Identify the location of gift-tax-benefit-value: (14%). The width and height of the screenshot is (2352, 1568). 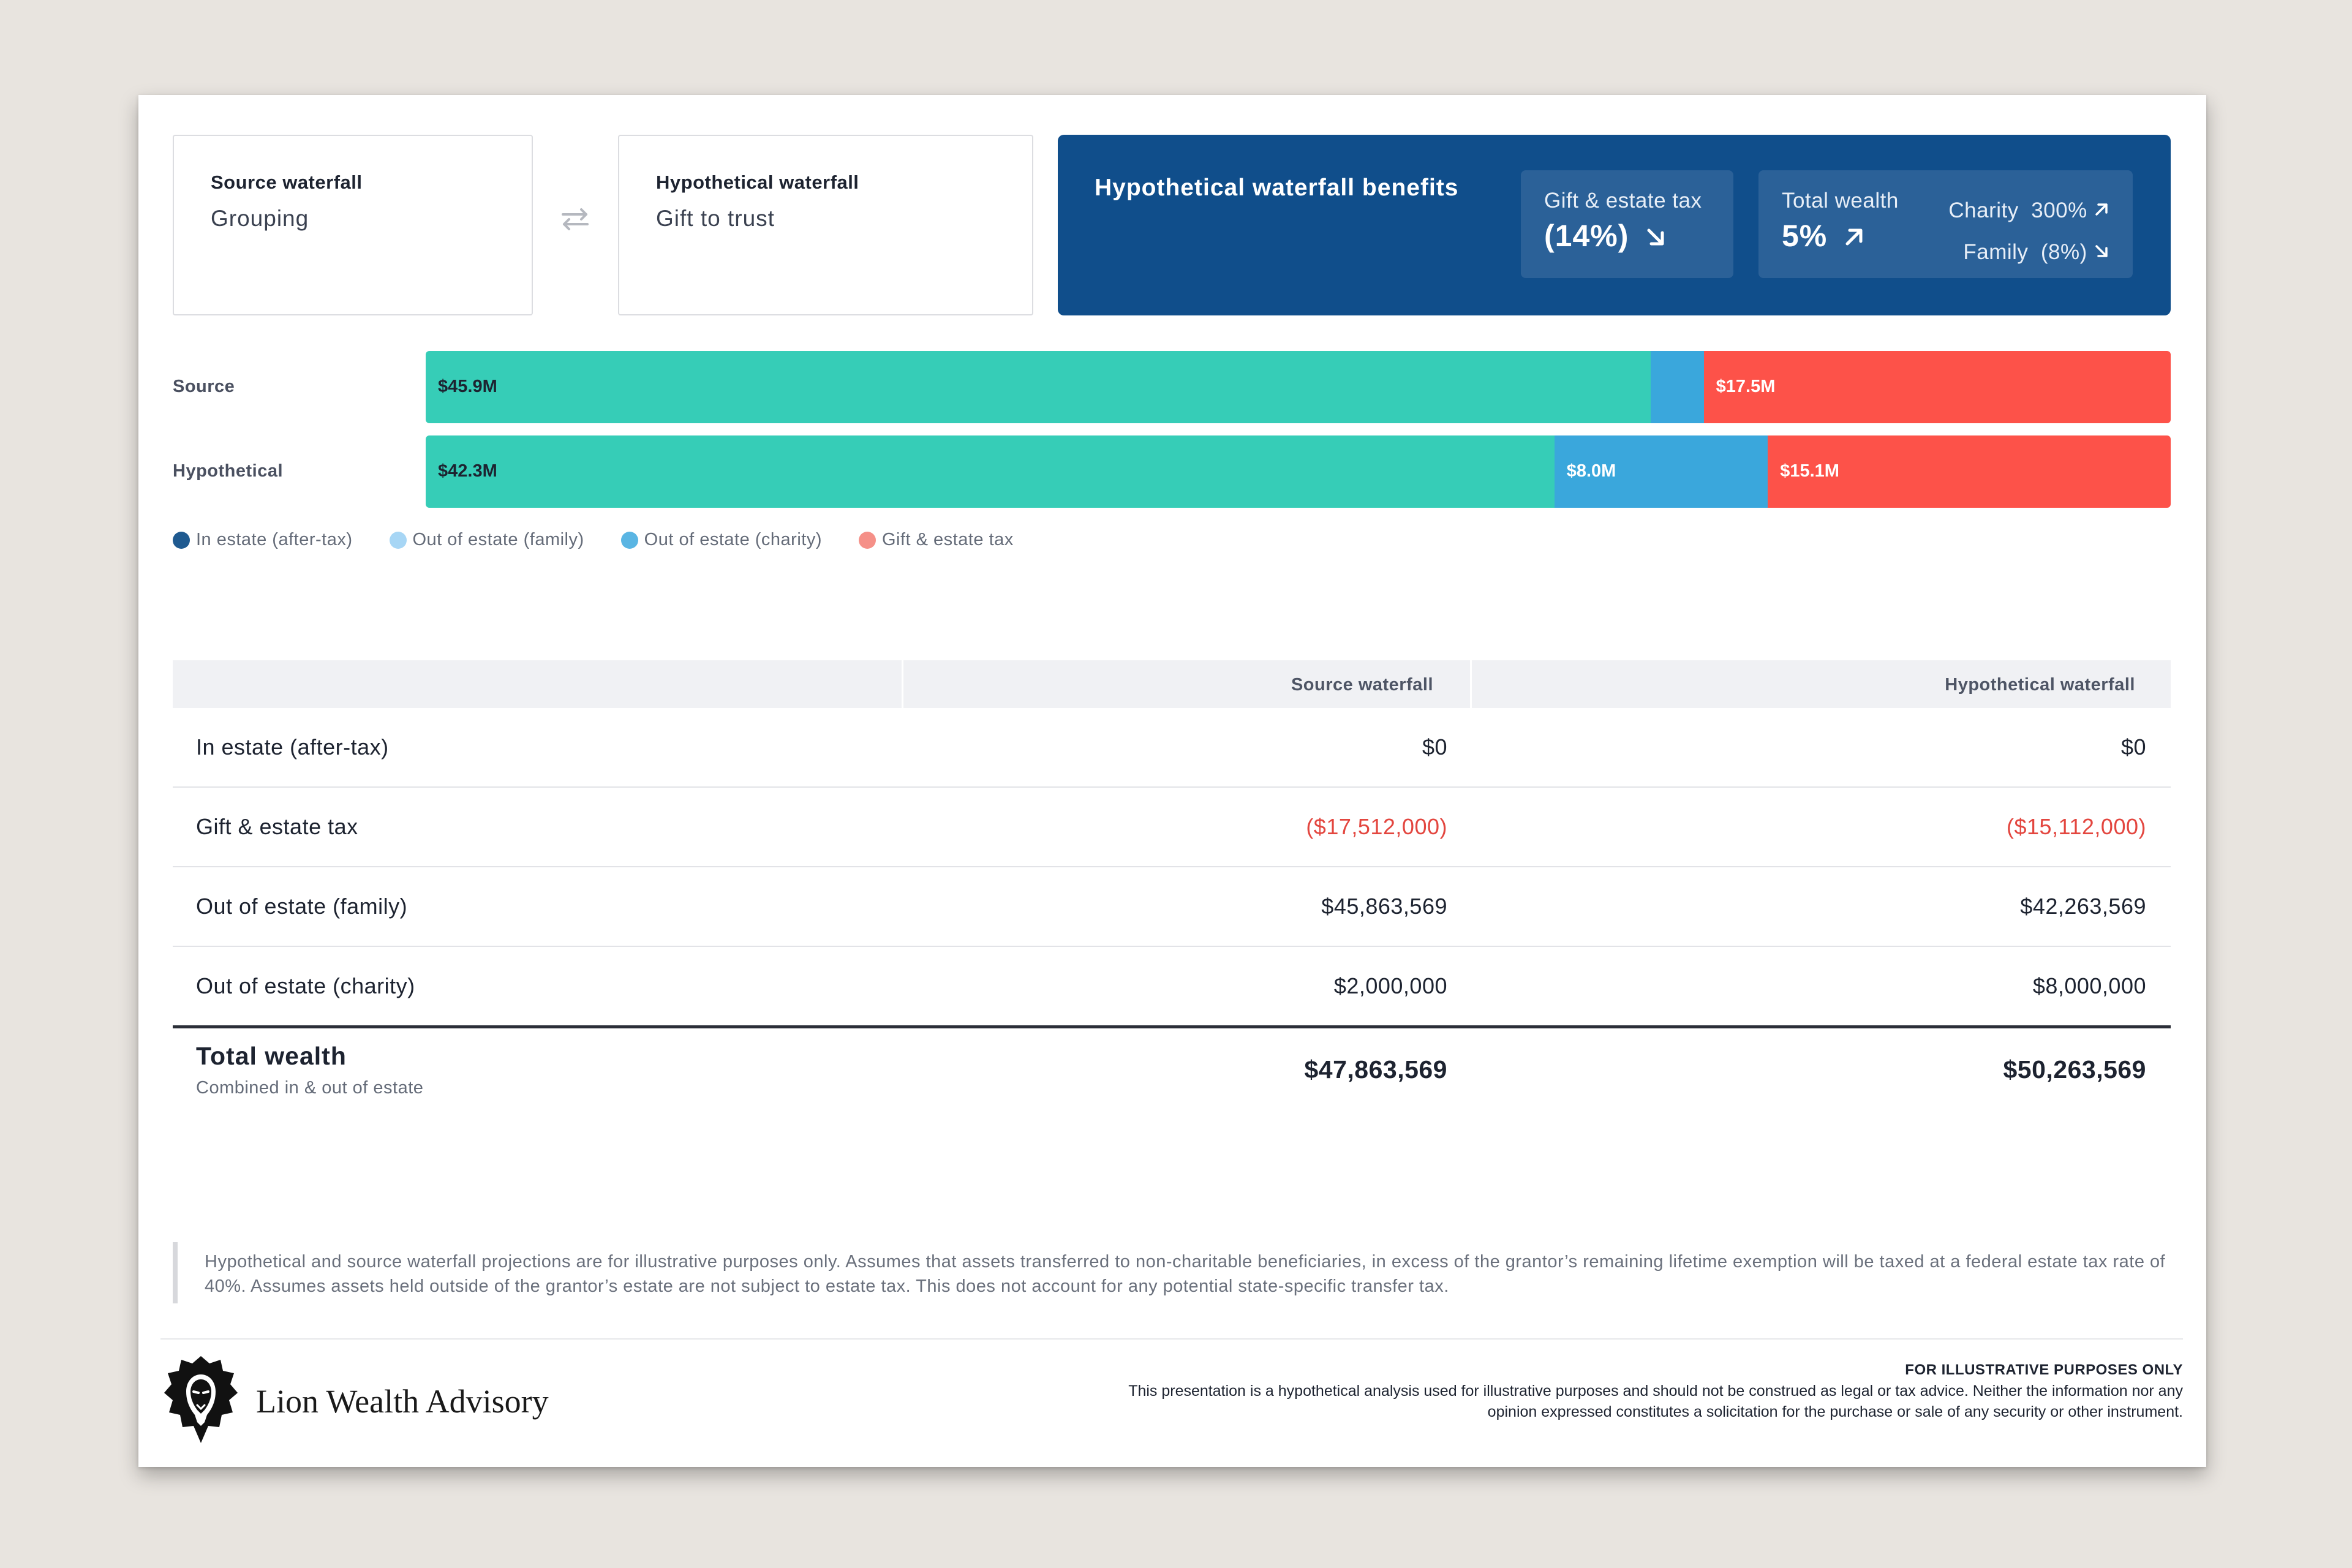
(1586, 236).